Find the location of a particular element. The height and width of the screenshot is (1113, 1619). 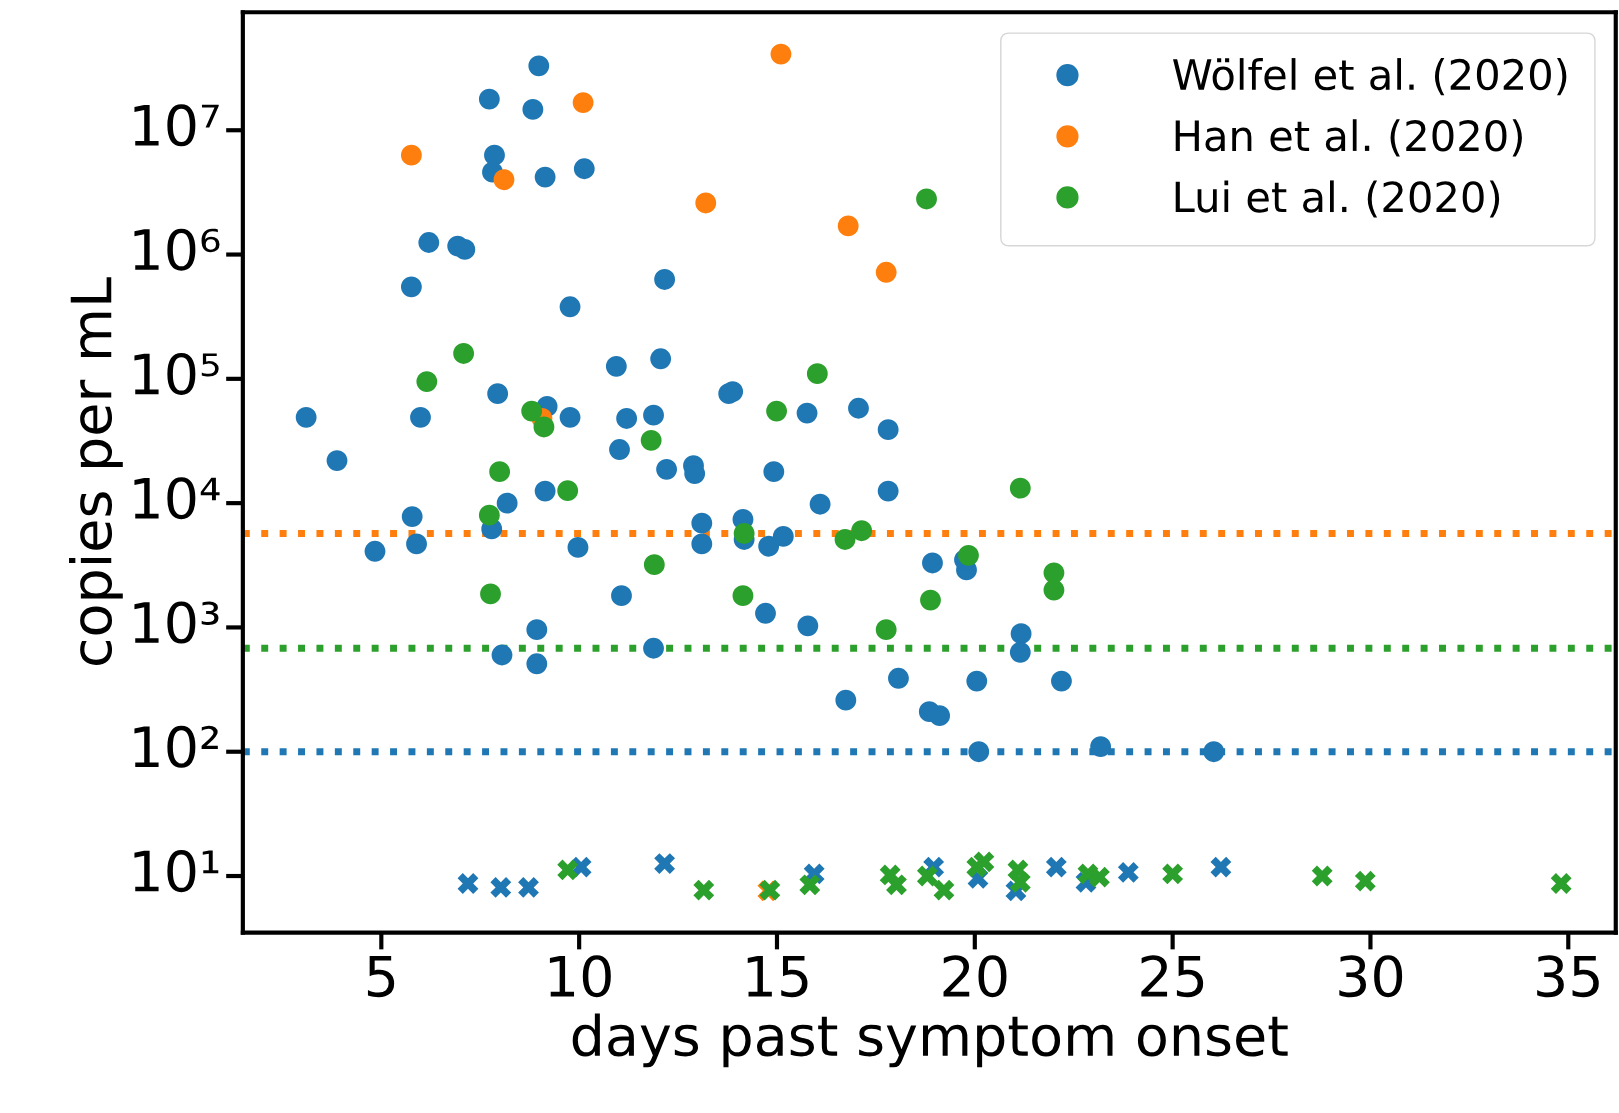

y-tick-label: 10⁷ is located at coordinates (176, 125).